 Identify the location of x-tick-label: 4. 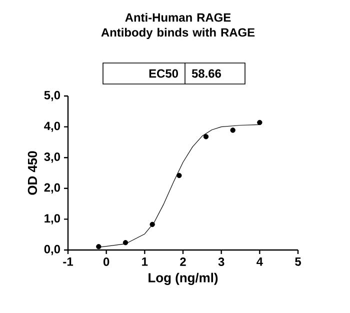
(259, 262).